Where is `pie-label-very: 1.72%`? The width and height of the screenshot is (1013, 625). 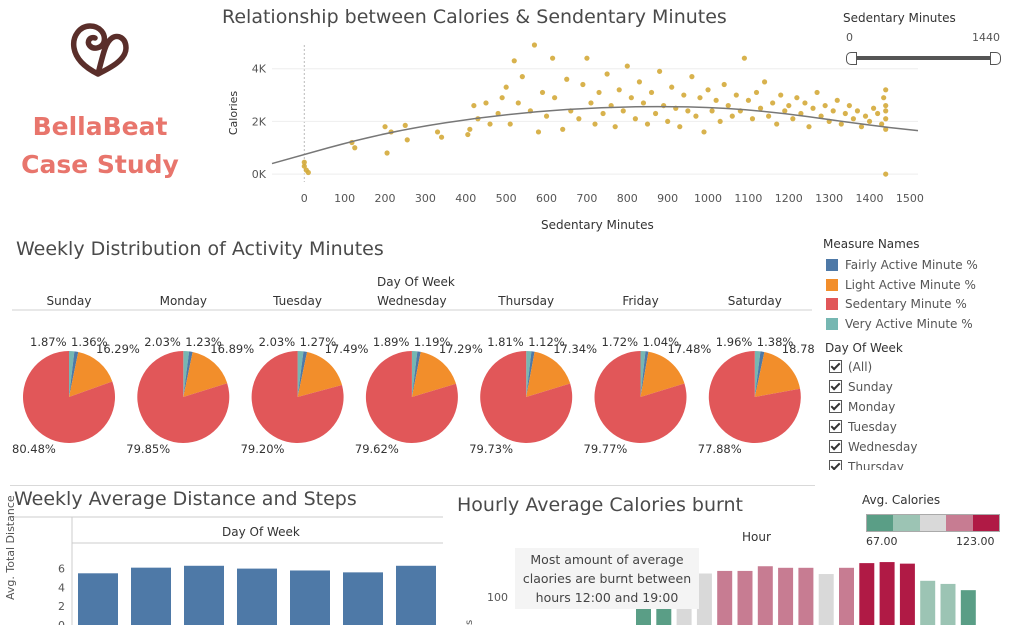
pie-label-very: 1.72% is located at coordinates (620, 342).